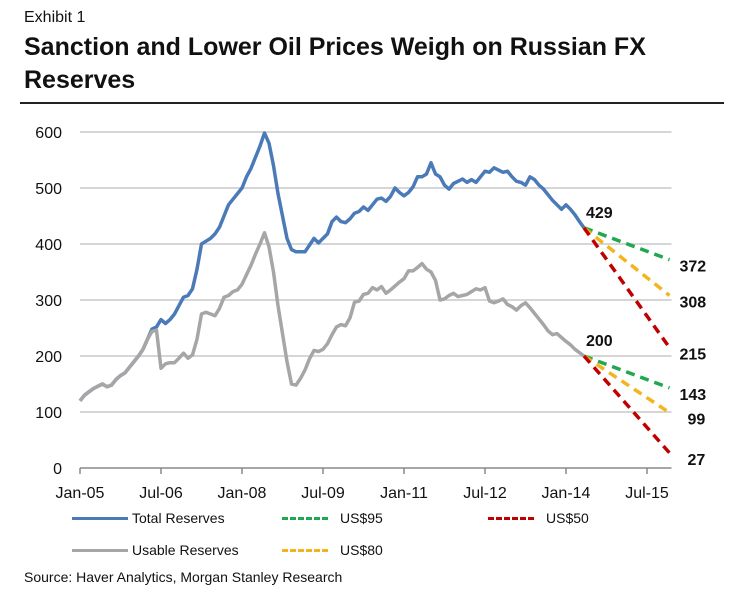  What do you see at coordinates (693, 355) in the screenshot?
I see `data-label: 215` at bounding box center [693, 355].